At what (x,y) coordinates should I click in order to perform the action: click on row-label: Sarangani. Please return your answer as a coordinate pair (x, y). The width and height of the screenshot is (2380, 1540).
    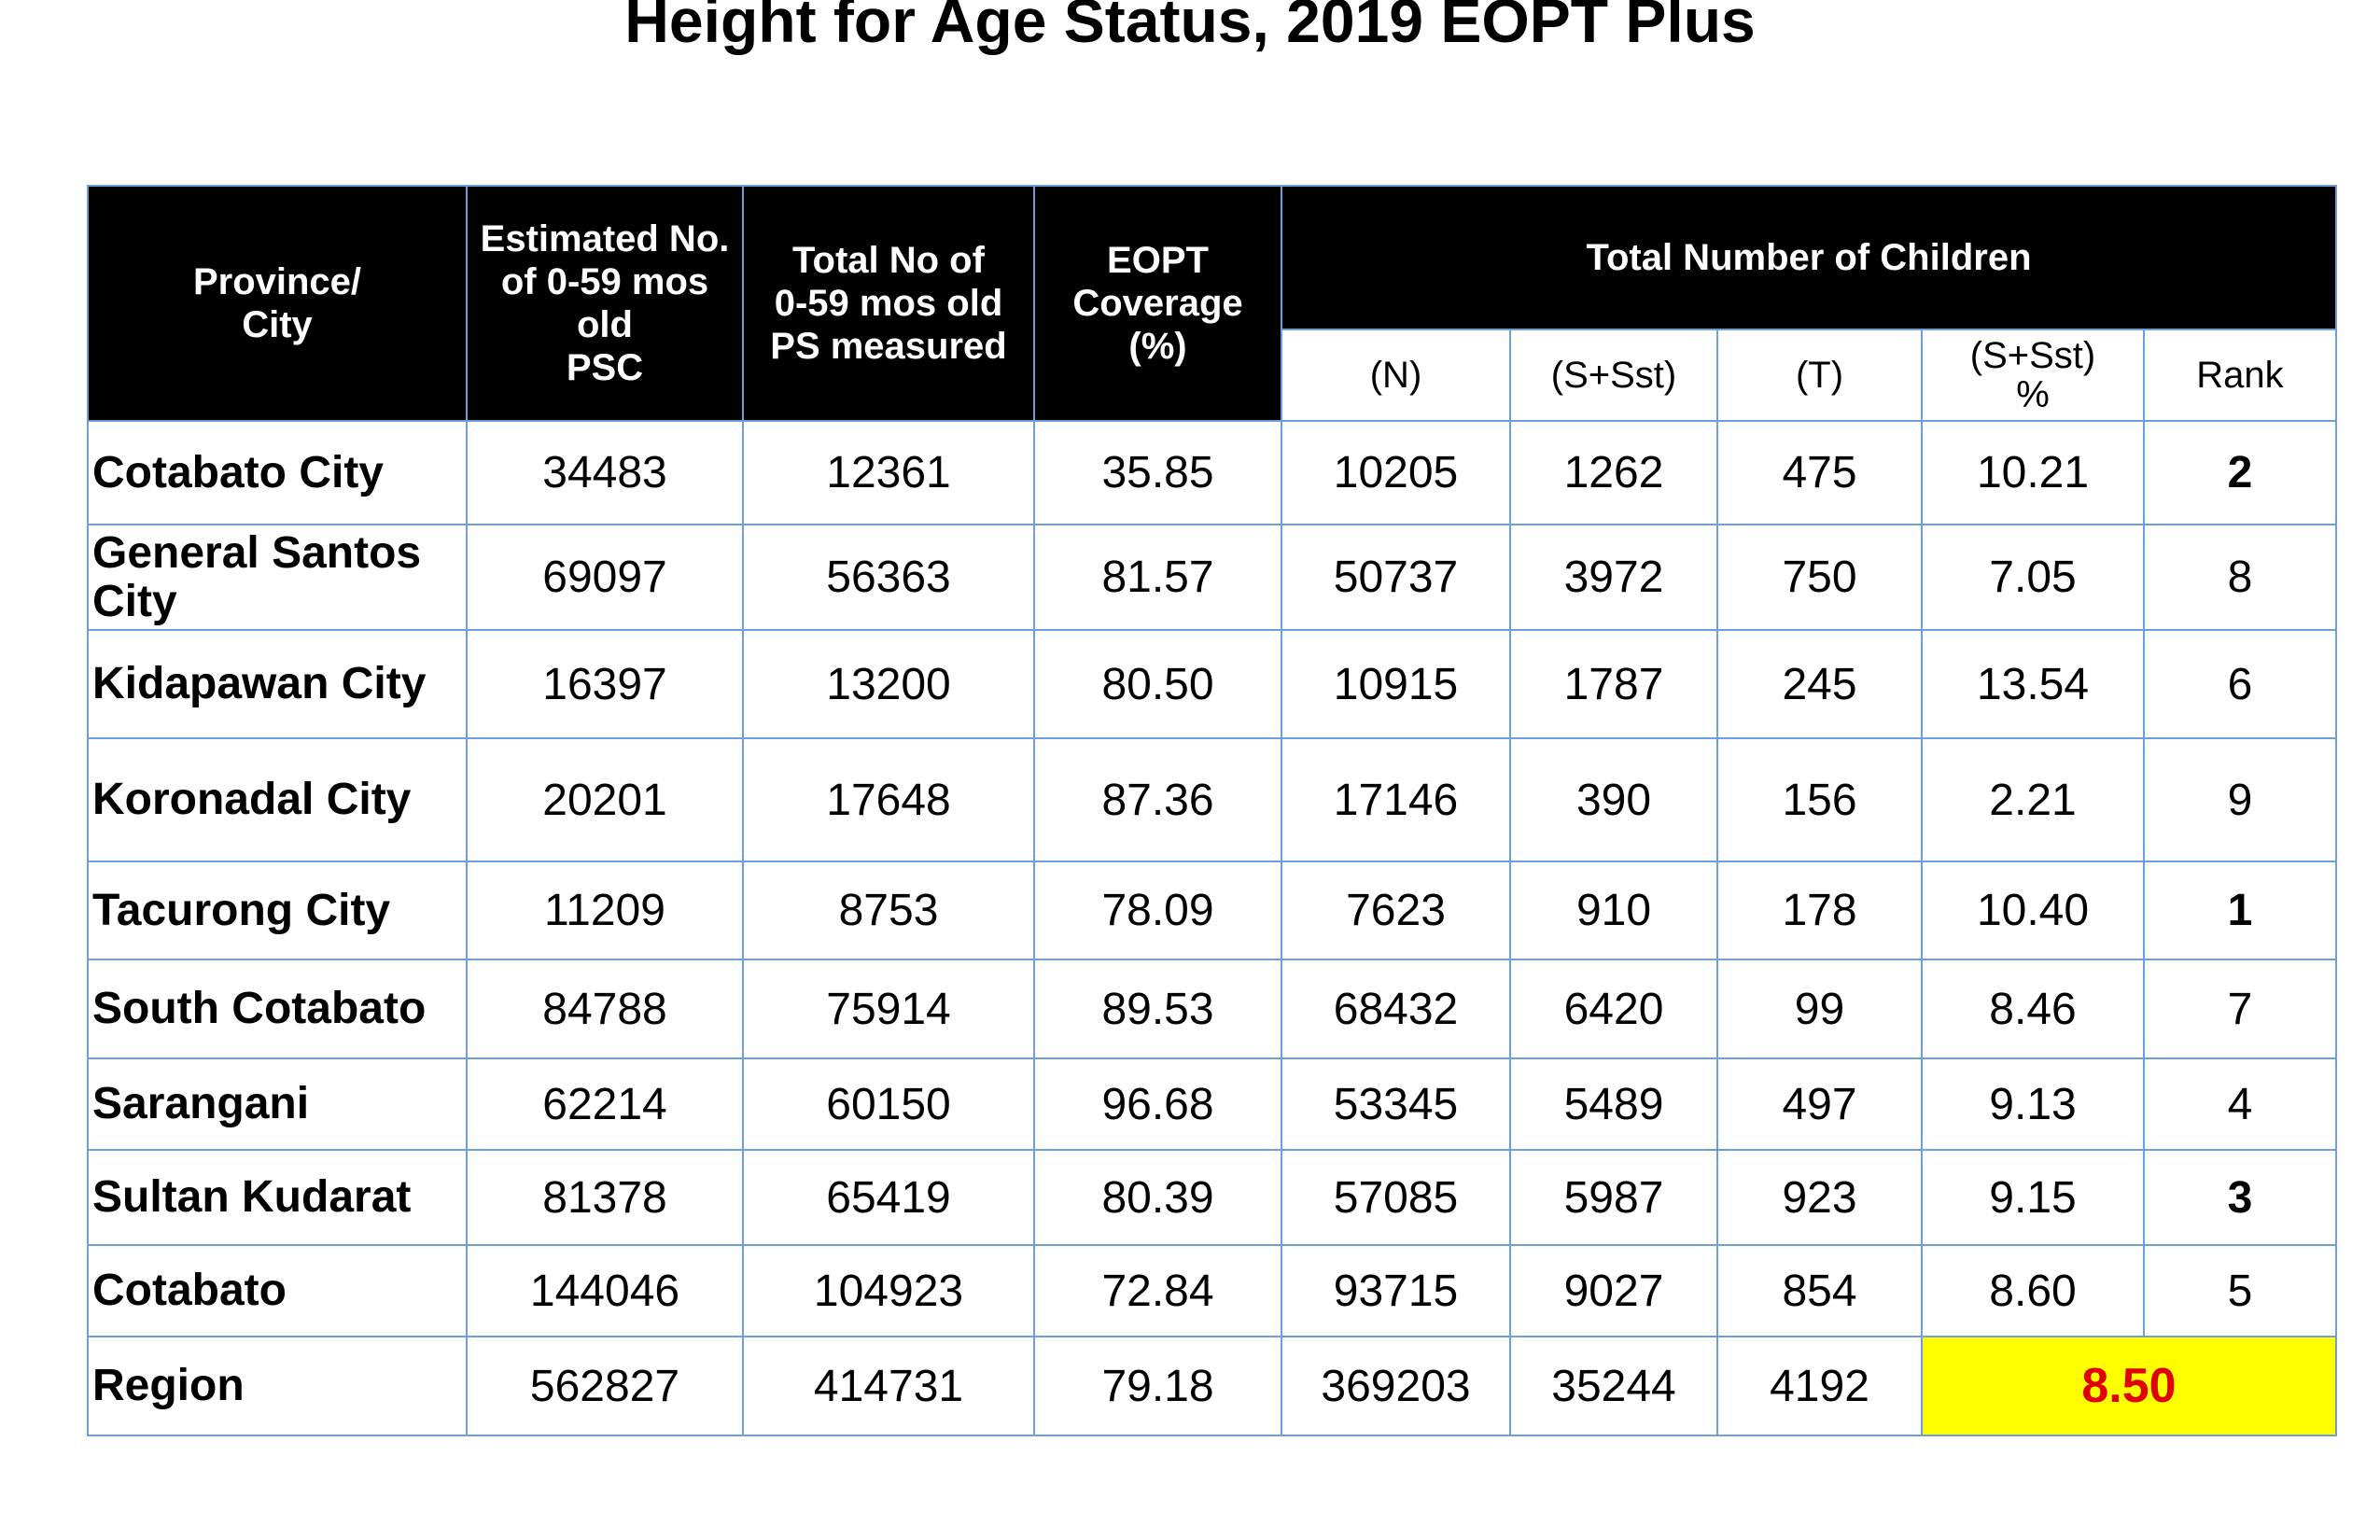
    Looking at the image, I should click on (277, 1104).